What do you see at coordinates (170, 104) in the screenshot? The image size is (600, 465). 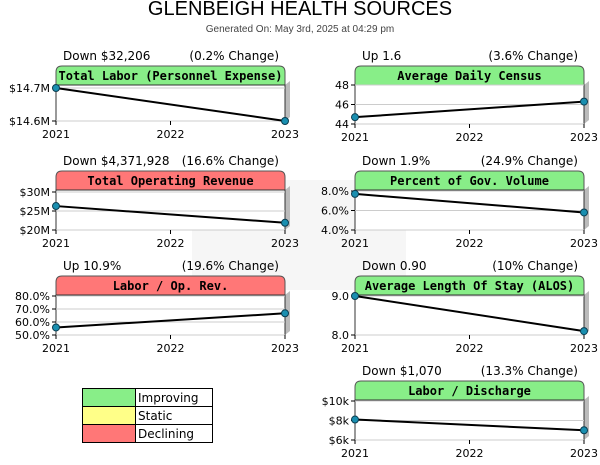 I see `series-line-total-labor-personnel-expense` at bounding box center [170, 104].